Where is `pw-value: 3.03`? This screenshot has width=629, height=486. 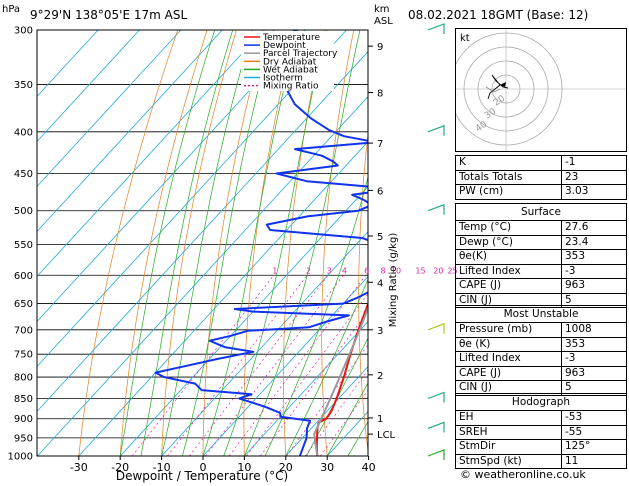 pw-value: 3.03 is located at coordinates (594, 192).